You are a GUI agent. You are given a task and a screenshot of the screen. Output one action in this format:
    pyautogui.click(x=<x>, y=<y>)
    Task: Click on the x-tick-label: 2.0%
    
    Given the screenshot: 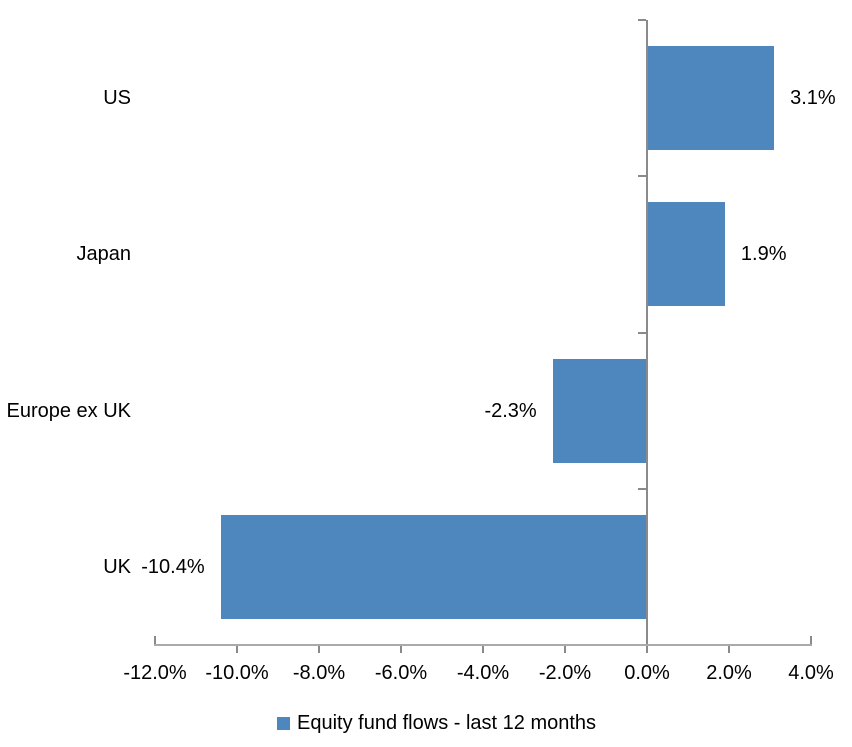 What is the action you would take?
    pyautogui.click(x=729, y=673)
    